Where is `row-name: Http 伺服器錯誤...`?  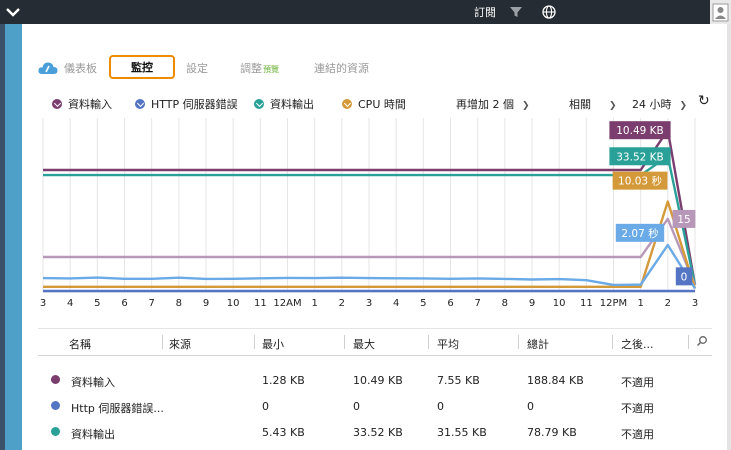
row-name: Http 伺服器錯誤... is located at coordinates (117, 408).